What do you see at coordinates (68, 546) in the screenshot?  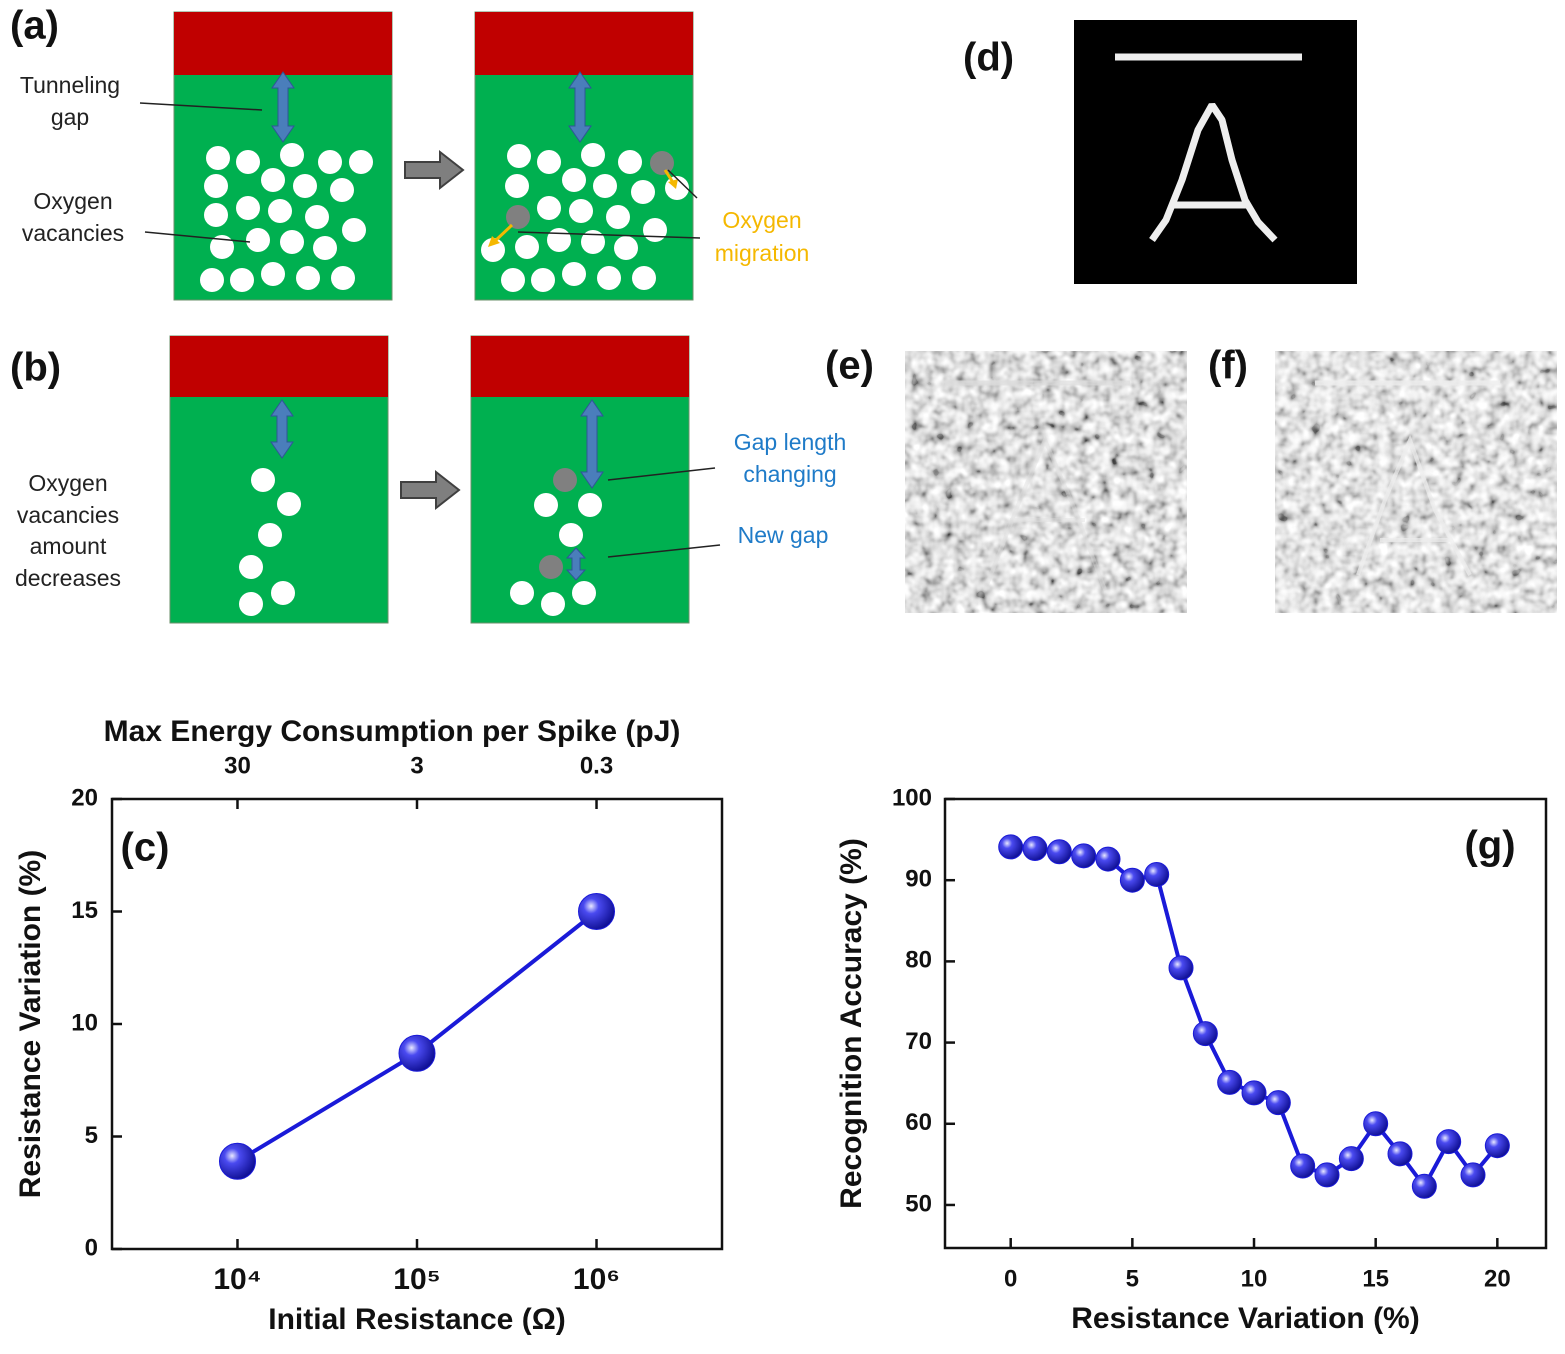 I see `diagram-label: amount` at bounding box center [68, 546].